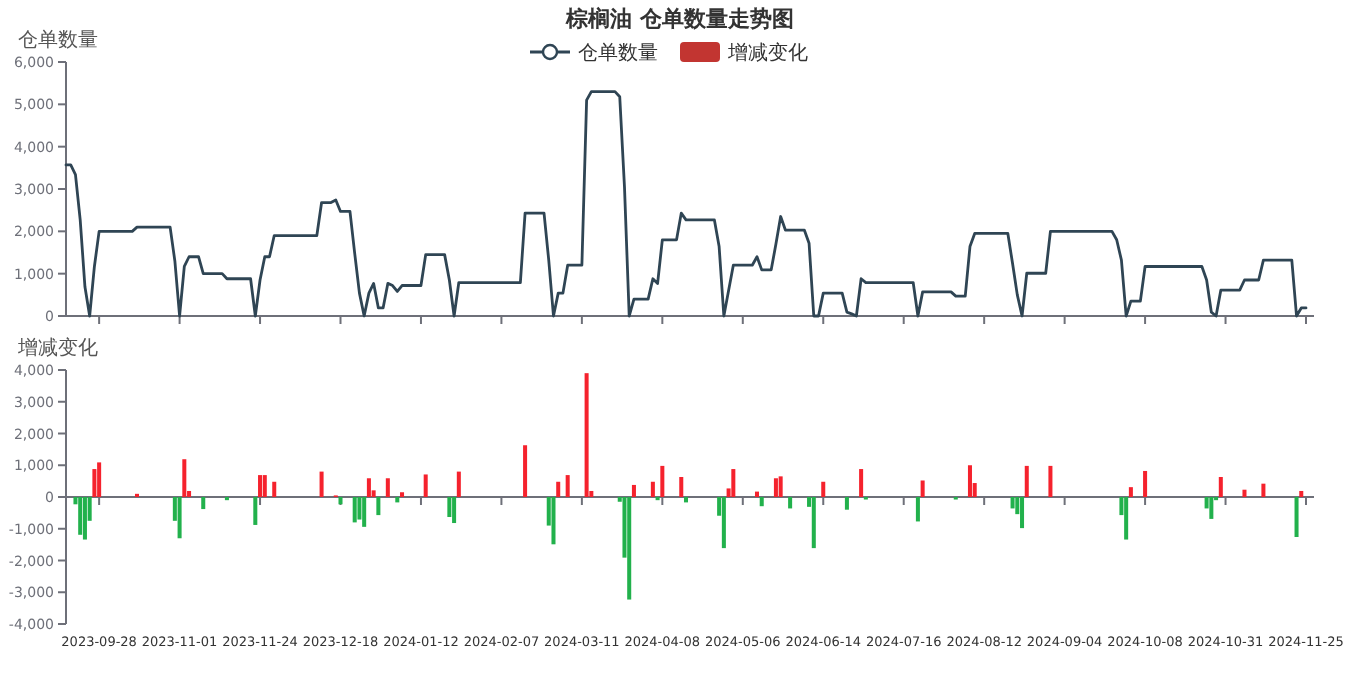 This screenshot has width=1360, height=688. Describe the element at coordinates (618, 53) in the screenshot. I see `legend-label: 仓单数量` at that location.